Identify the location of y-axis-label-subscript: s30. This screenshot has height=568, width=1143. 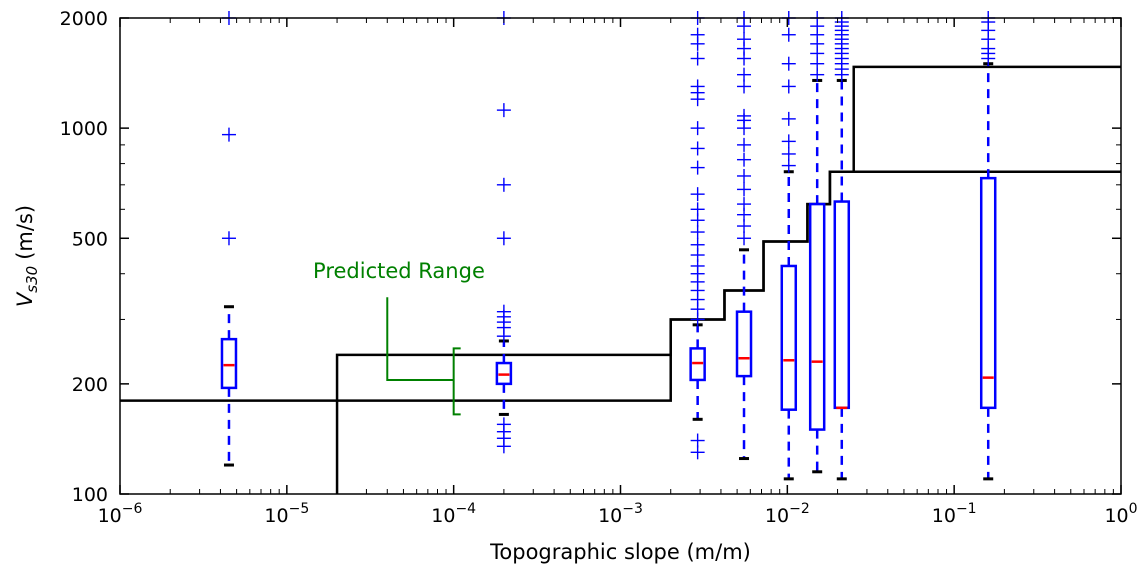
(32, 279).